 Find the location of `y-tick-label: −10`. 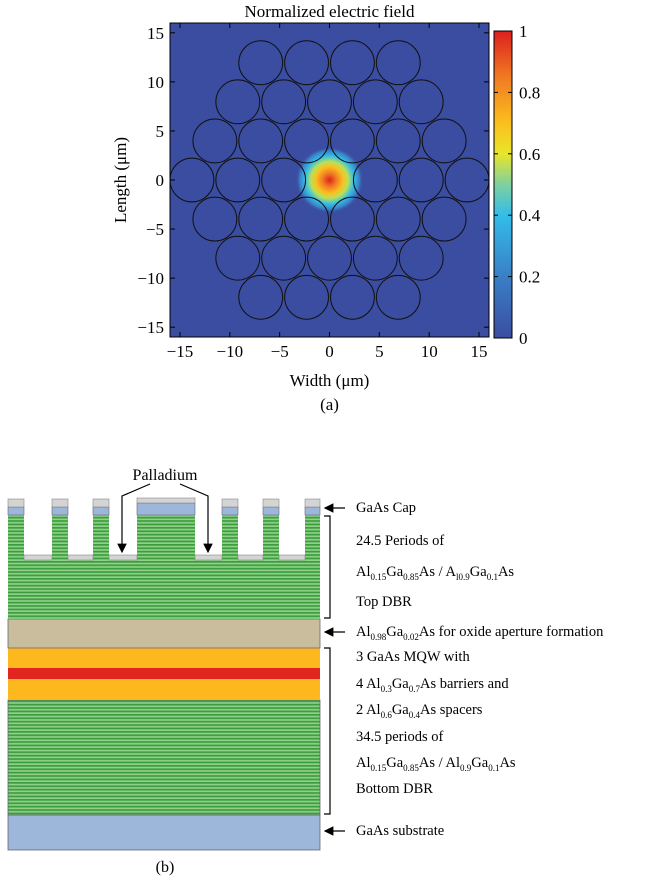

y-tick-label: −10 is located at coordinates (150, 278).